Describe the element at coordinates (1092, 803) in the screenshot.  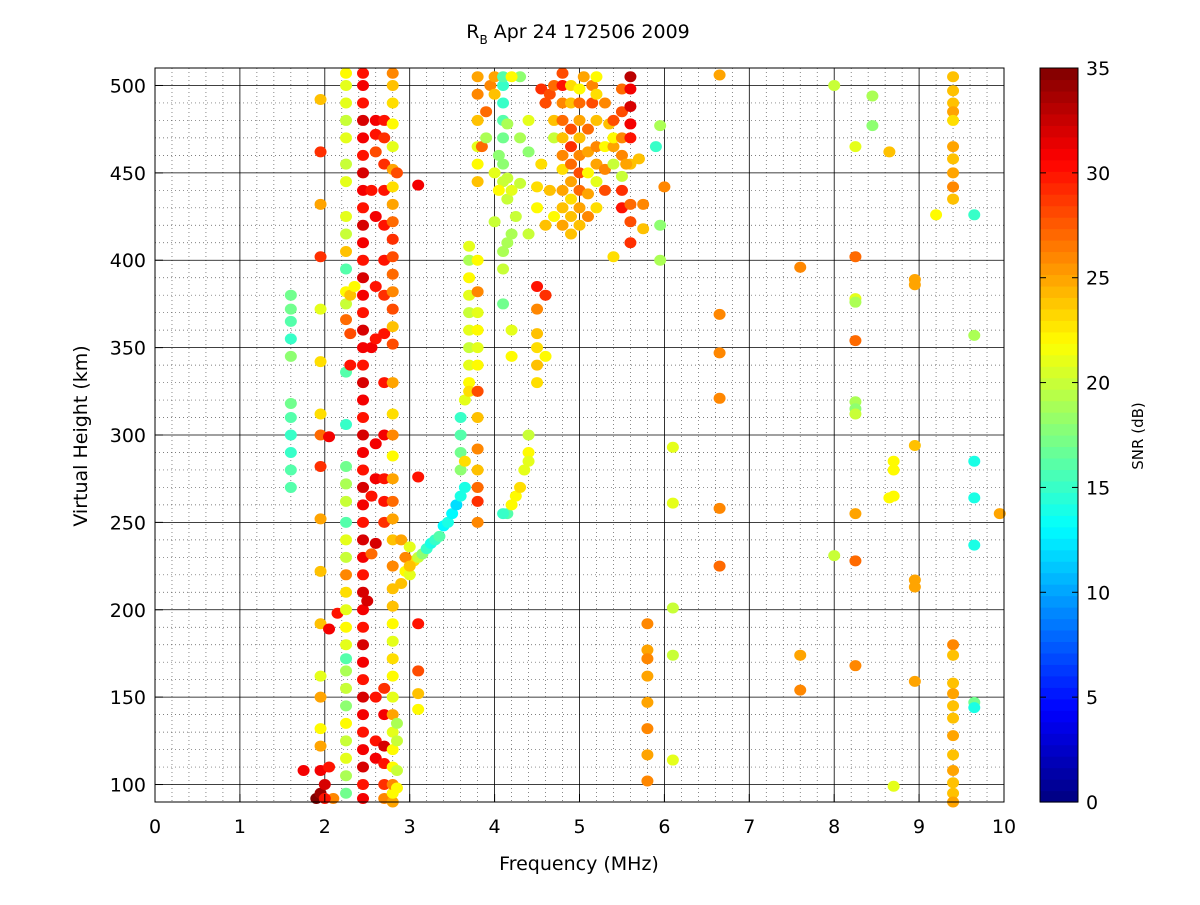
I see `colorbar-tick-label: 0` at that location.